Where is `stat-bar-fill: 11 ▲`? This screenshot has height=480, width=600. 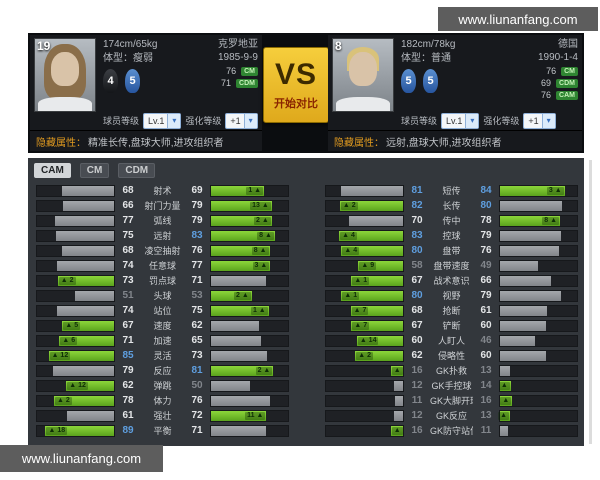
stat-bar-fill: 11 ▲ is located at coordinates (239, 415).